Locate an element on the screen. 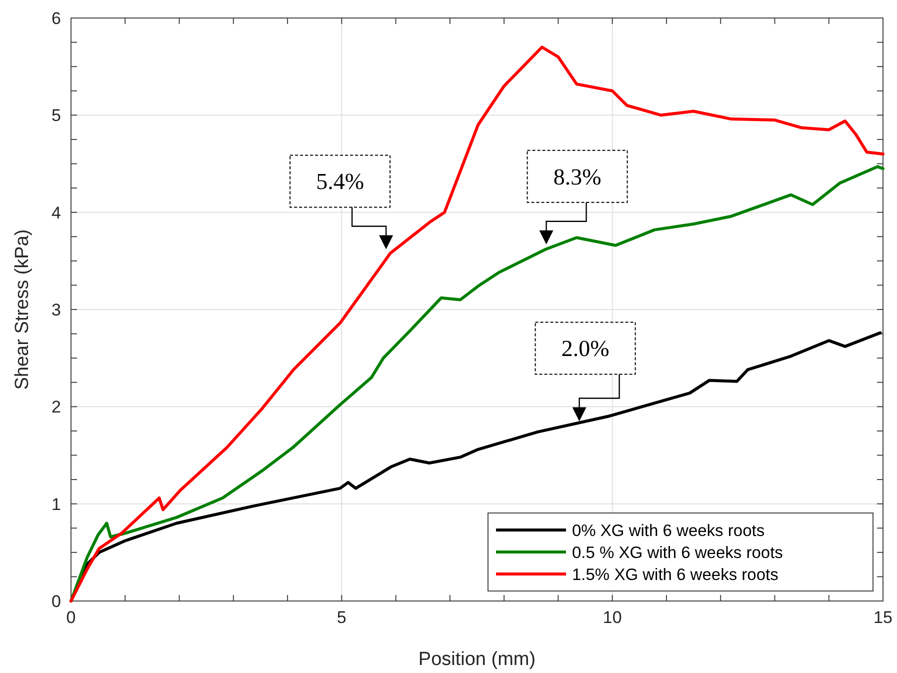 The image size is (897, 673). x-tick-label: 0 is located at coordinates (71, 617).